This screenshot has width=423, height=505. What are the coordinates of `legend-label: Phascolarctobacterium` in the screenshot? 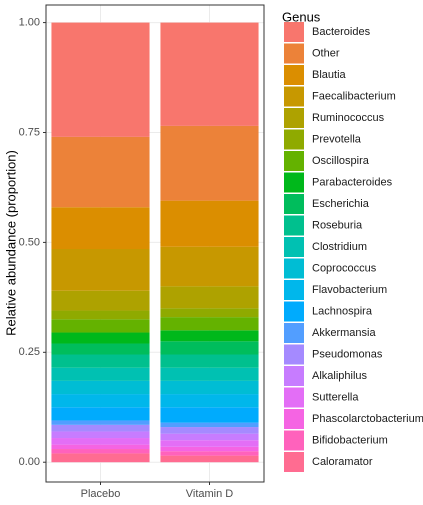 It's located at (367, 419).